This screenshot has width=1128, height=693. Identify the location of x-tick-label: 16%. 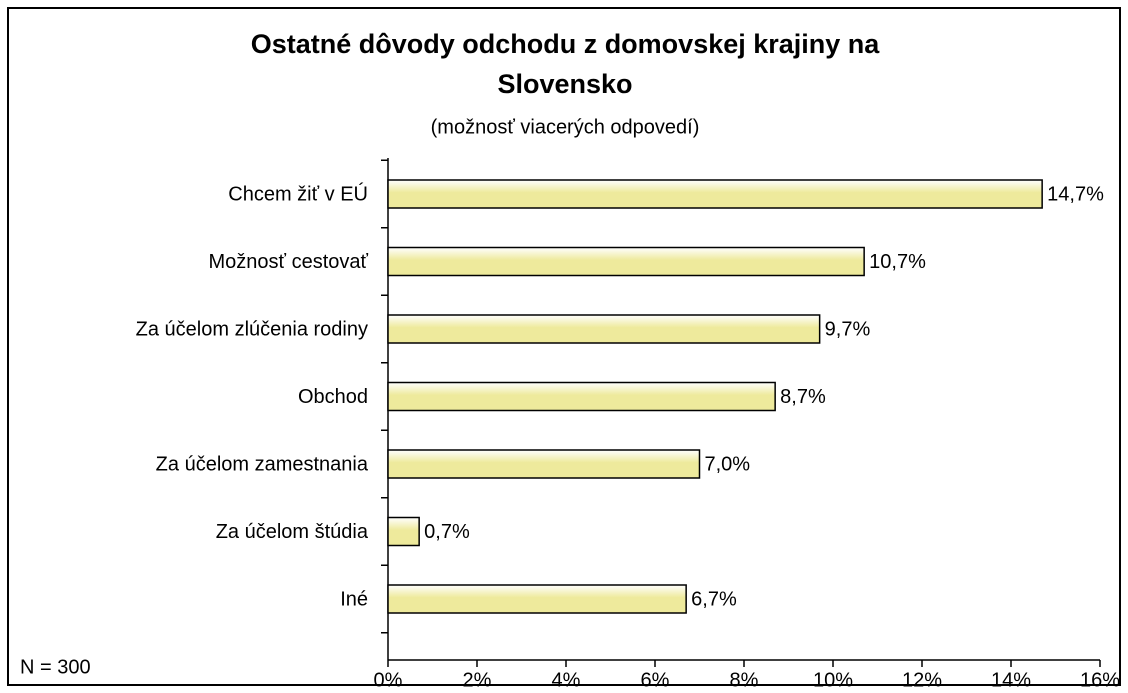
(1100, 680).